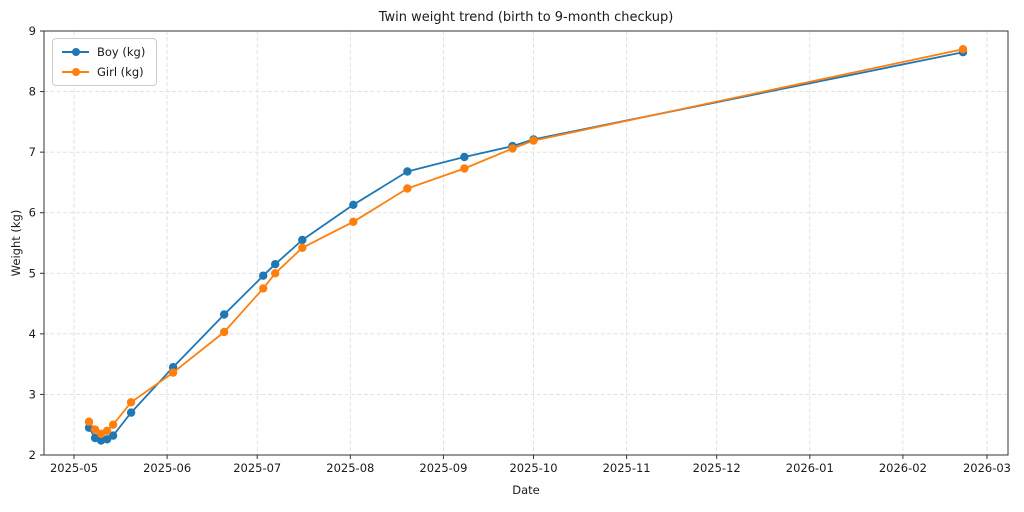  Describe the element at coordinates (121, 52) in the screenshot. I see `legend-label-boy: Boy (kg)` at that location.